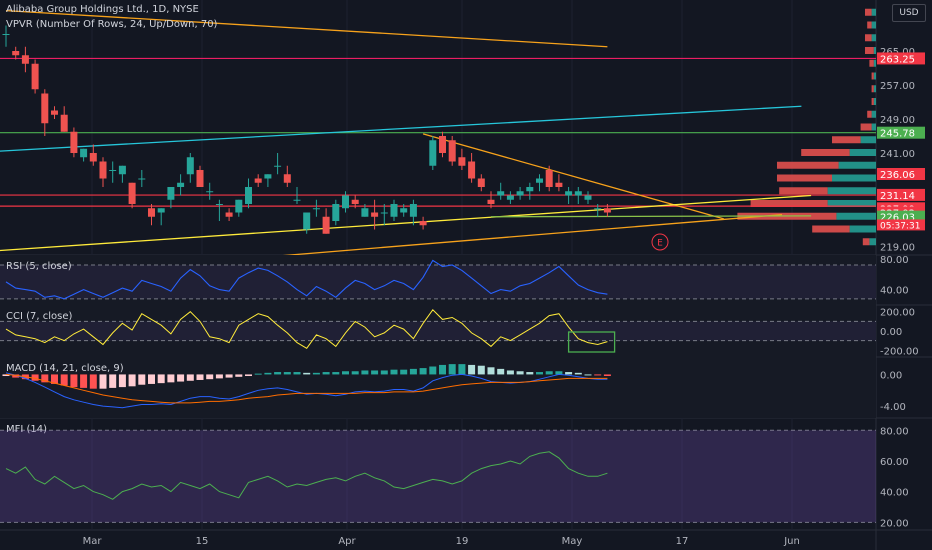 The height and width of the screenshot is (550, 932). I want to click on mfi-axis-tick: 40.00, so click(894, 493).